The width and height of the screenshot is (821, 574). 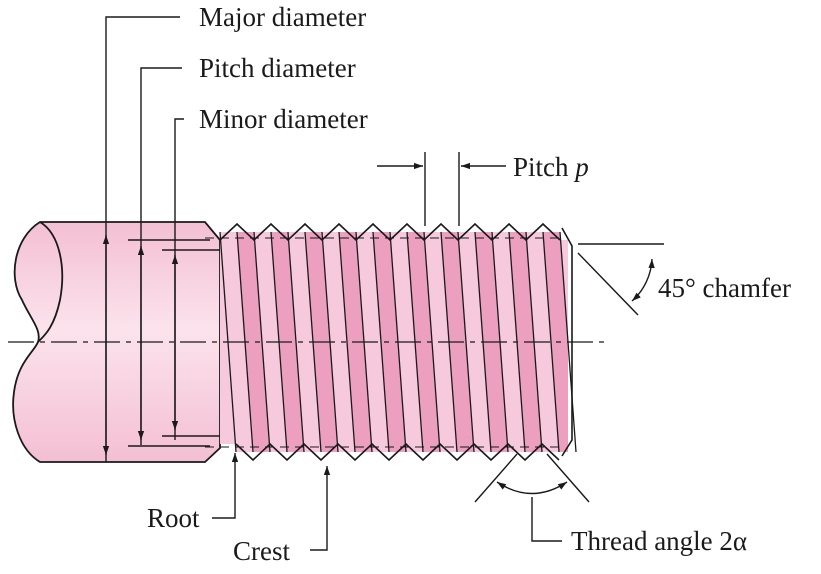 I want to click on chamfer-label: 45° chamfer, so click(x=724, y=288).